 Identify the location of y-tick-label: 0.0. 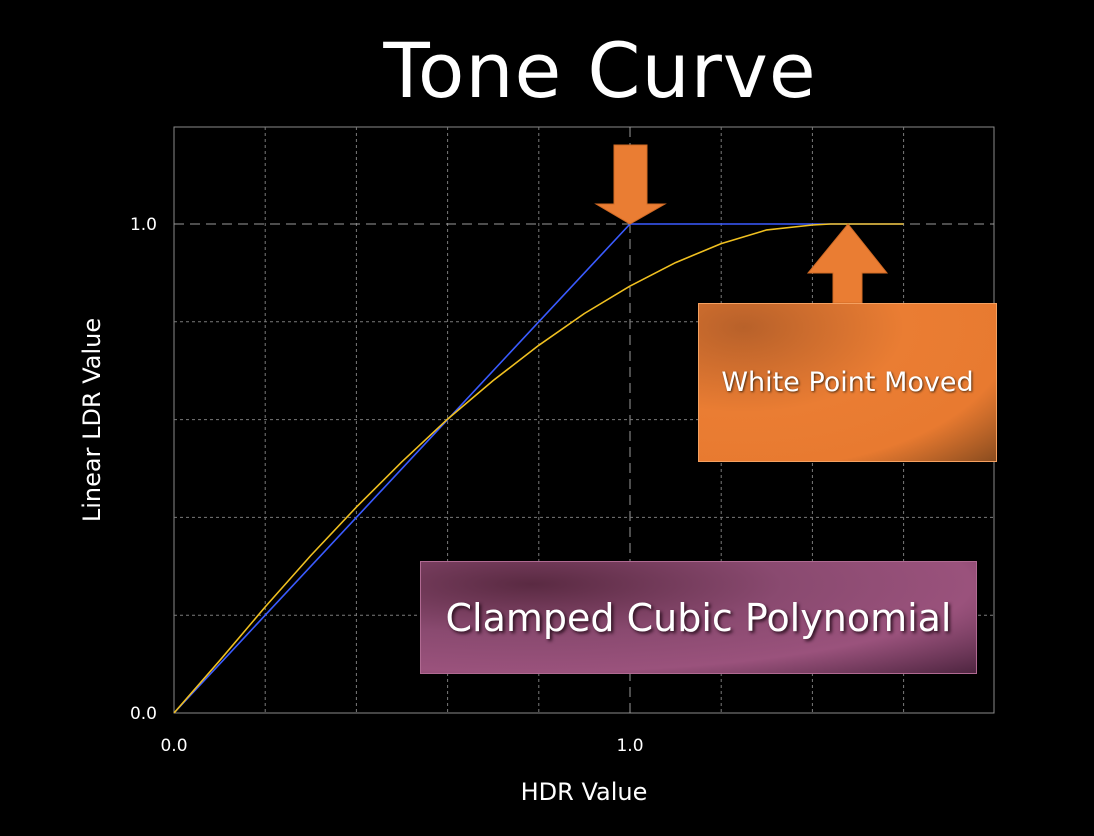
(143, 714).